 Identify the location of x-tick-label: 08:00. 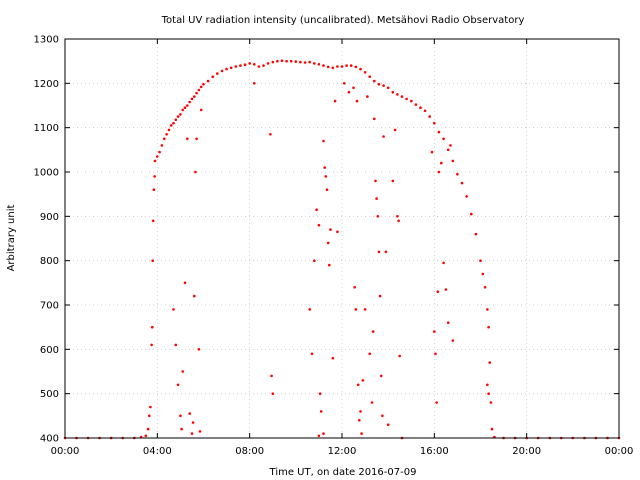
(249, 451).